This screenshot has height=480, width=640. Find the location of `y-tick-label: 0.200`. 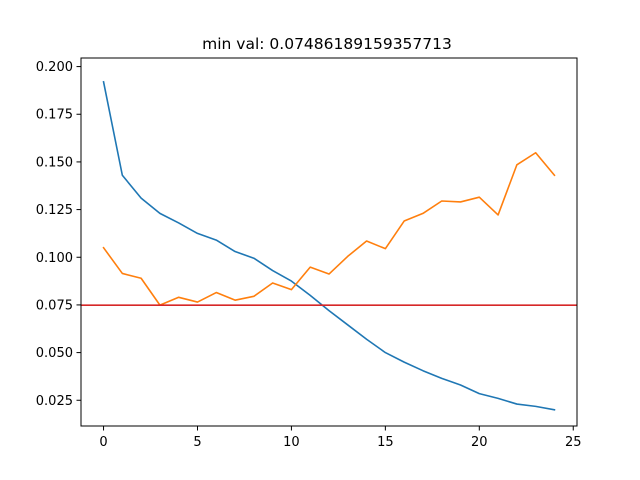

y-tick-label: 0.200 is located at coordinates (54, 67).